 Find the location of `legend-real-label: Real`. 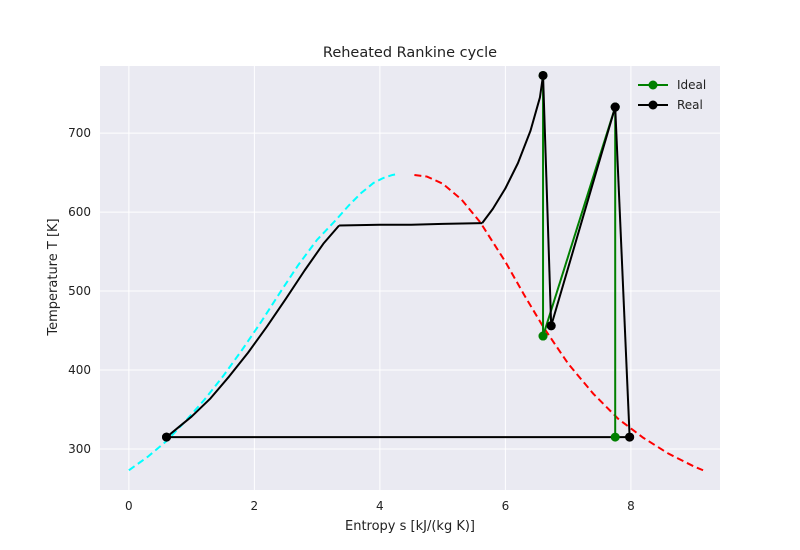

legend-real-label: Real is located at coordinates (690, 105).